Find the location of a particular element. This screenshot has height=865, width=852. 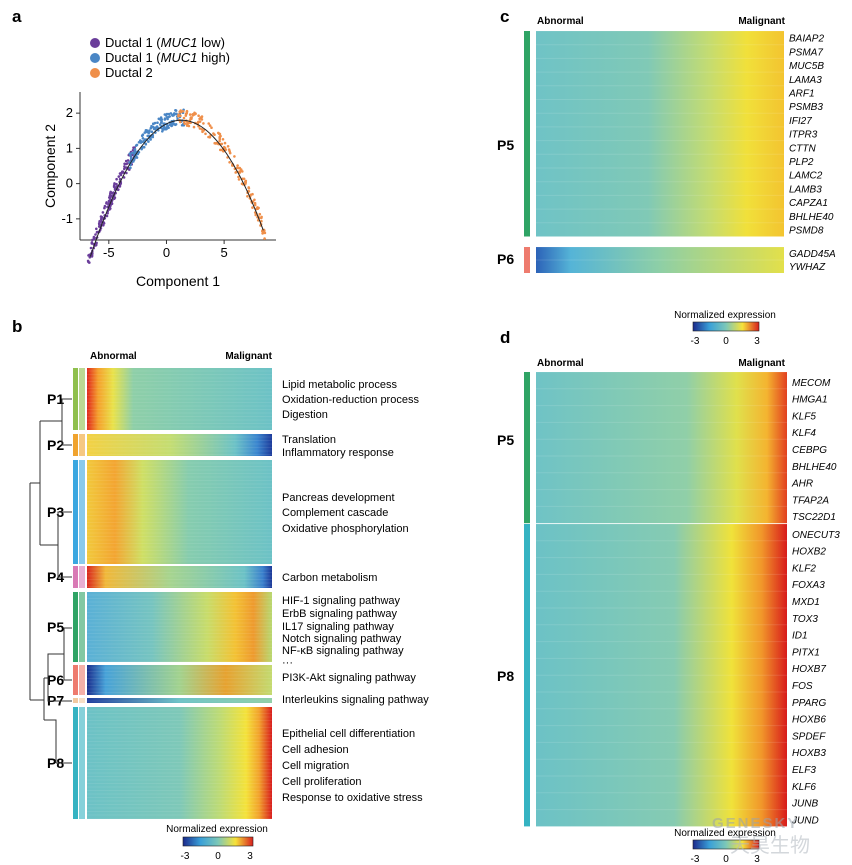

legend-entry-suffix: high) is located at coordinates (213, 57).